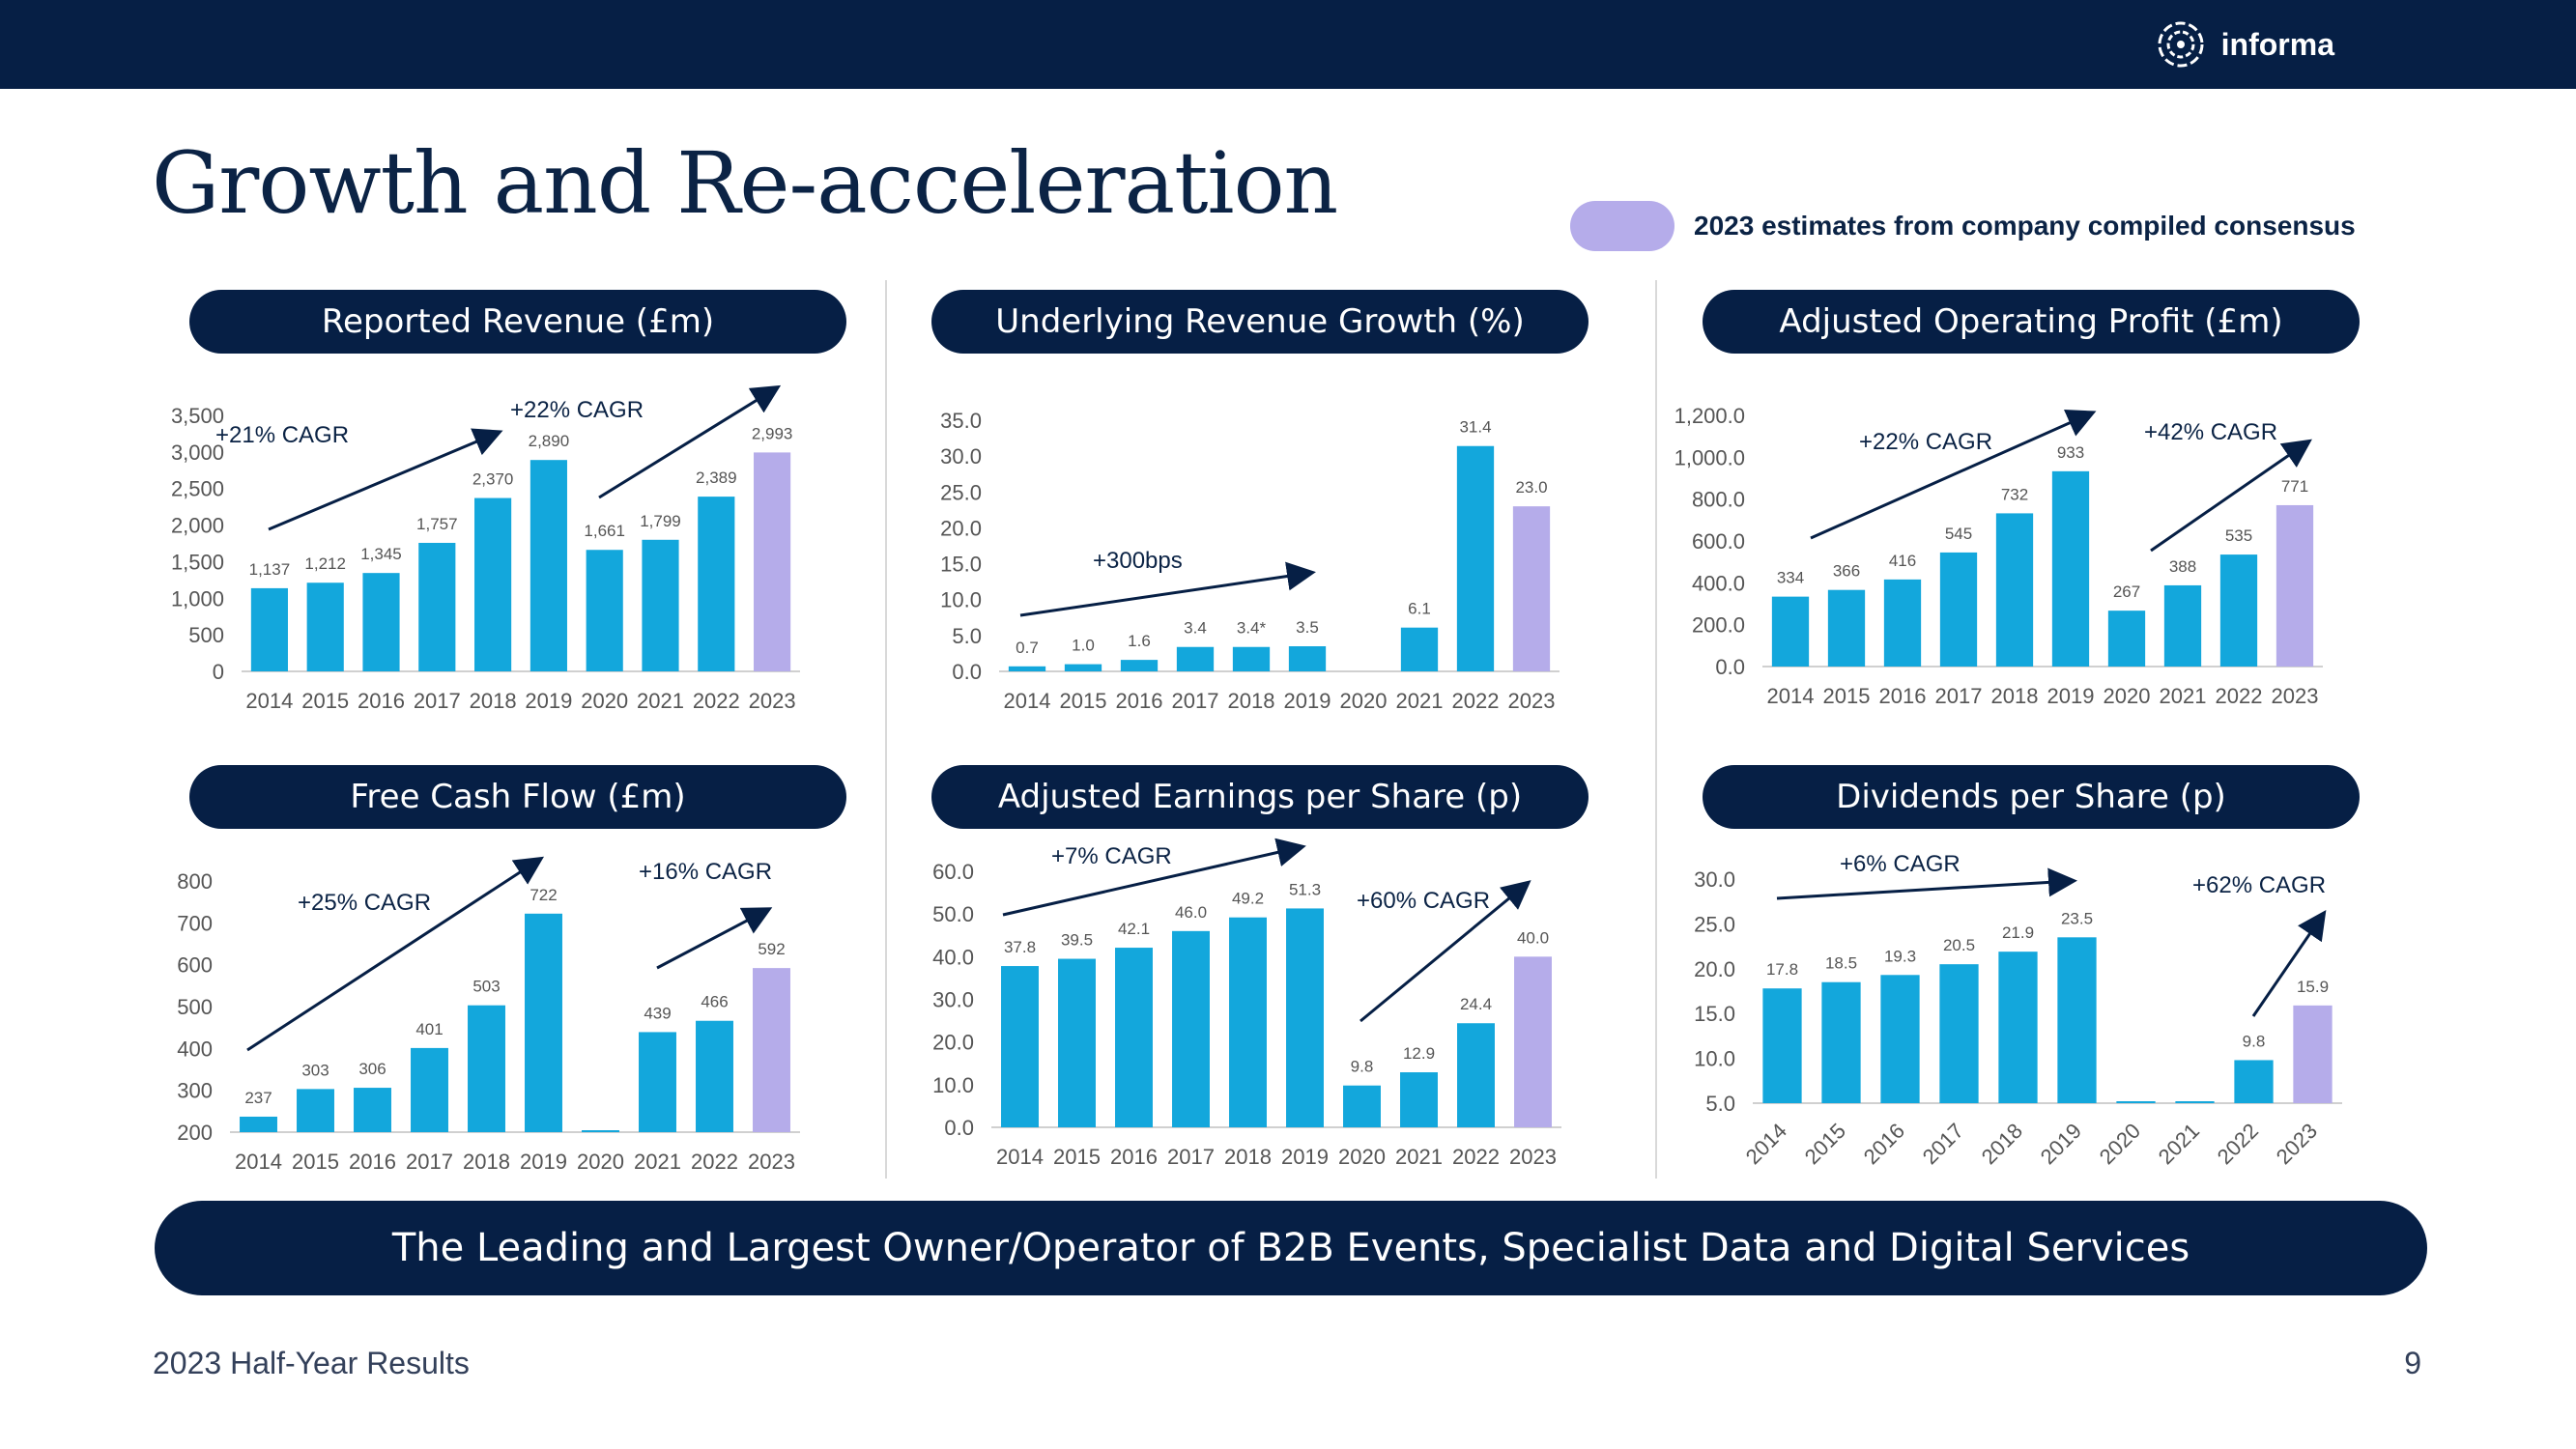 The image size is (2576, 1449). Describe the element at coordinates (195, 1049) in the screenshot. I see `y-tick-label: 400` at that location.